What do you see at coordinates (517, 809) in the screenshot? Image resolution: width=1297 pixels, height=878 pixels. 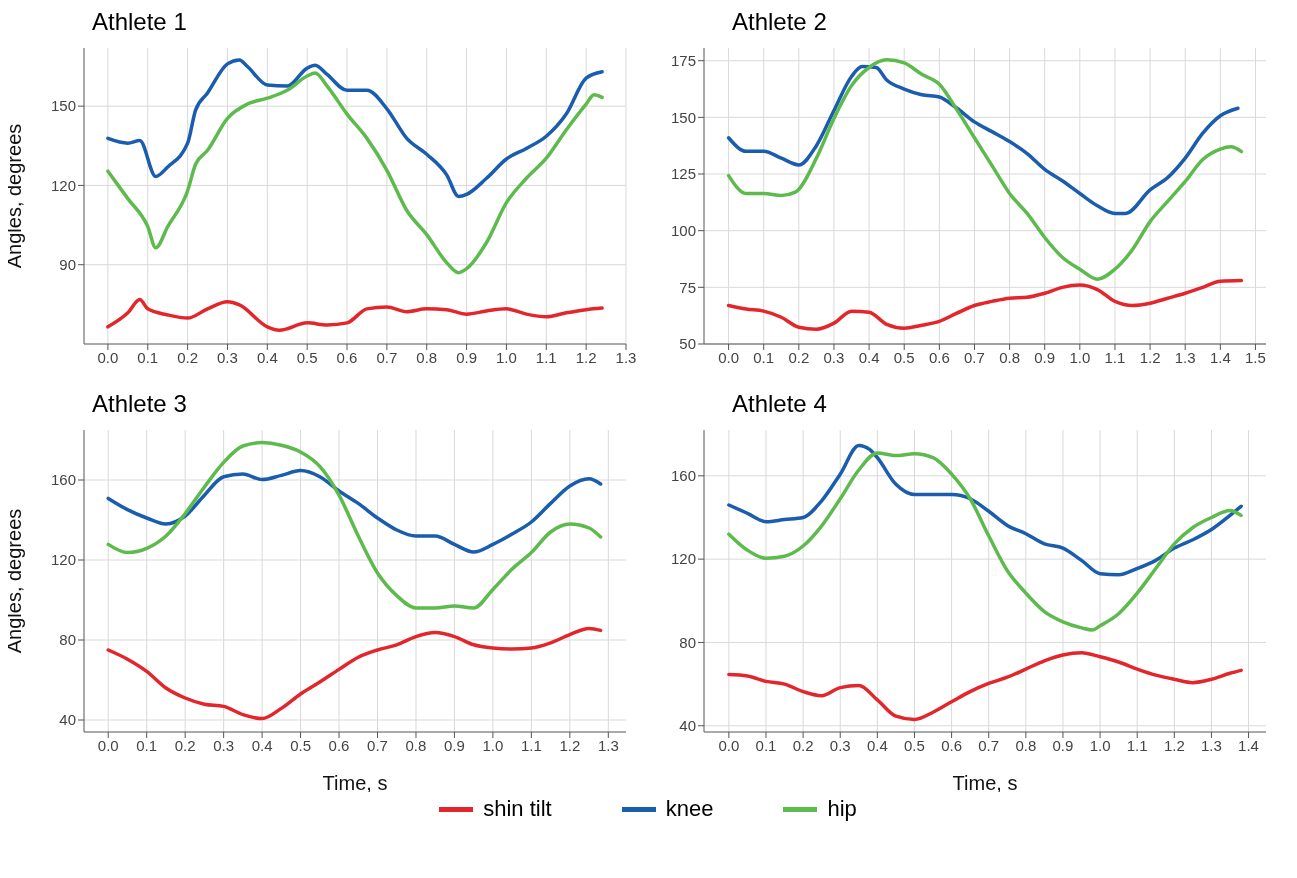 I see `legend-label: shin tilt` at bounding box center [517, 809].